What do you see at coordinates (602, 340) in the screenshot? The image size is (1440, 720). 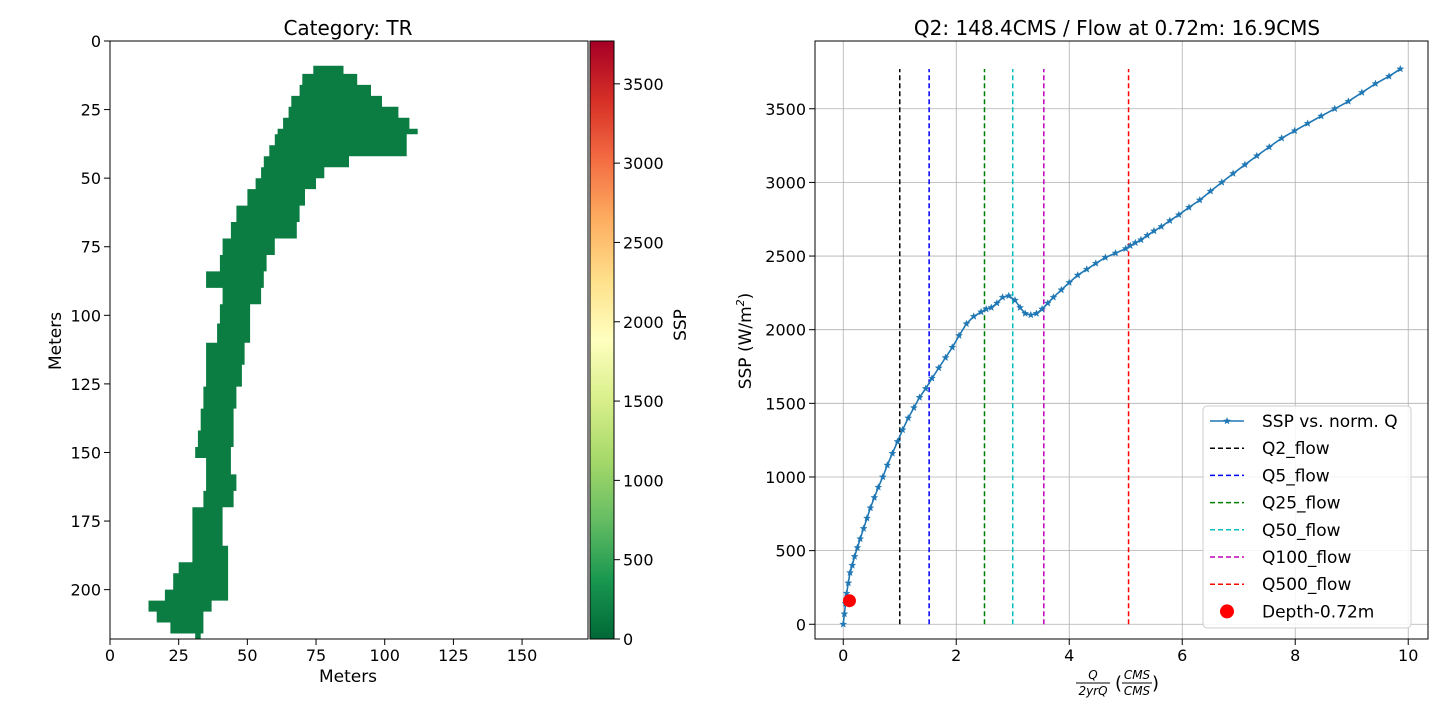 I see `colorbar-gradient` at bounding box center [602, 340].